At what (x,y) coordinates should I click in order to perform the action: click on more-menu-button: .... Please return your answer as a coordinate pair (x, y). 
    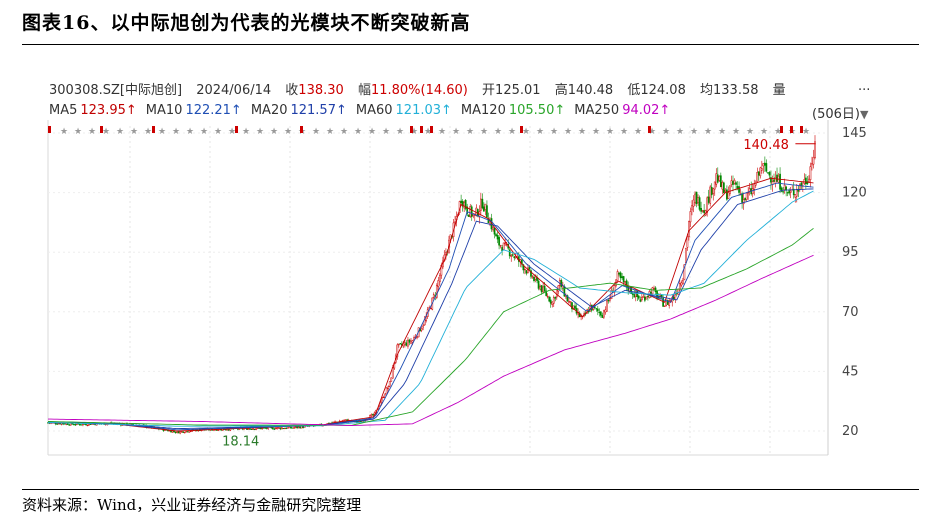
    Looking at the image, I should click on (864, 86).